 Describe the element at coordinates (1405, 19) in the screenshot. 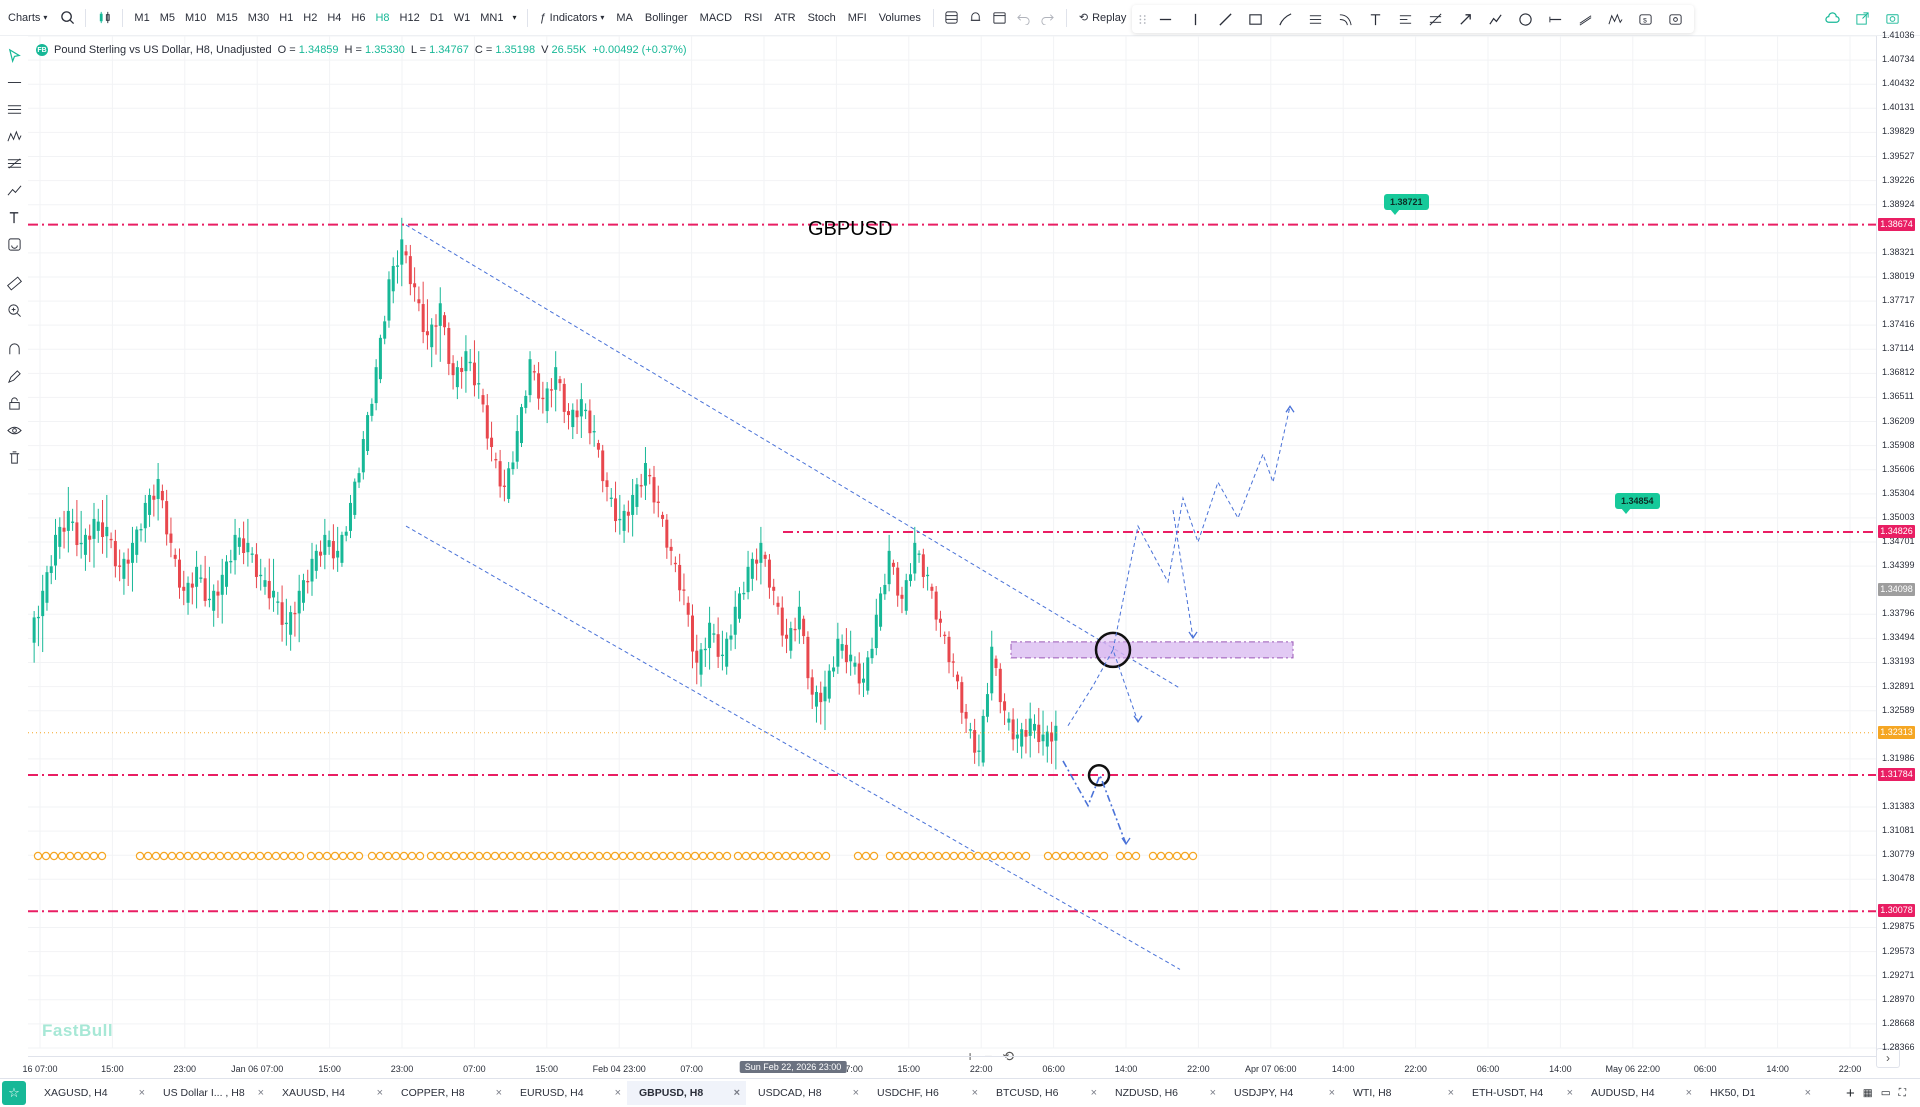

I see `pitchfork-icon` at that location.